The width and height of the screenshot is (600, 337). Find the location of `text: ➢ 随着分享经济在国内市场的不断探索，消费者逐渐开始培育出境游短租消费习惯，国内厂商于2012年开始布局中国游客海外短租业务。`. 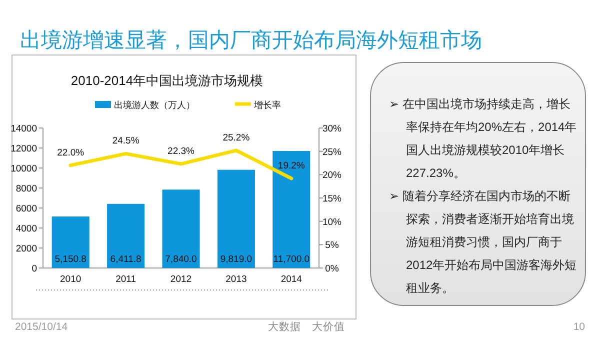

text: ➢ 随着分享经济在国内市场的不断探索，消费者逐渐开始培育出境游短租消费习惯，国内厂商于2012年开始布局中国游客海外短租业务。 is located at coordinates (483, 242).